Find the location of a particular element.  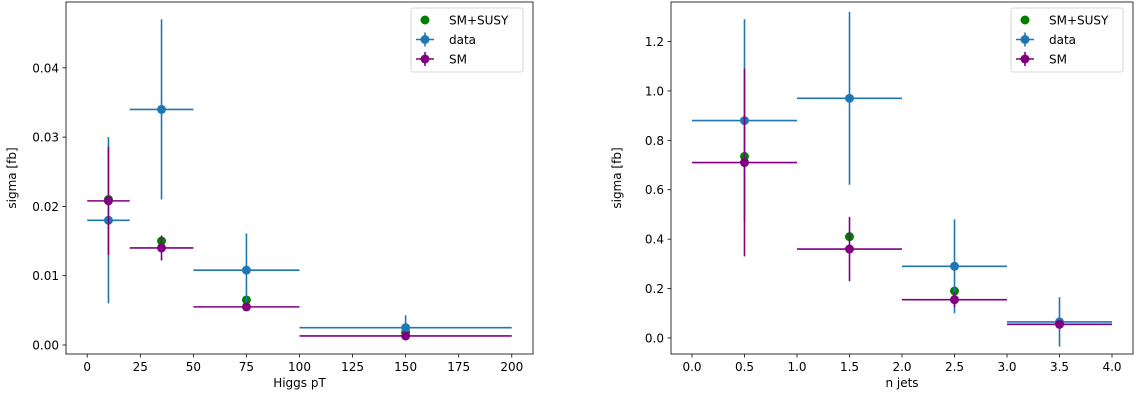

y-tick-label: 0.6 is located at coordinates (654, 190).